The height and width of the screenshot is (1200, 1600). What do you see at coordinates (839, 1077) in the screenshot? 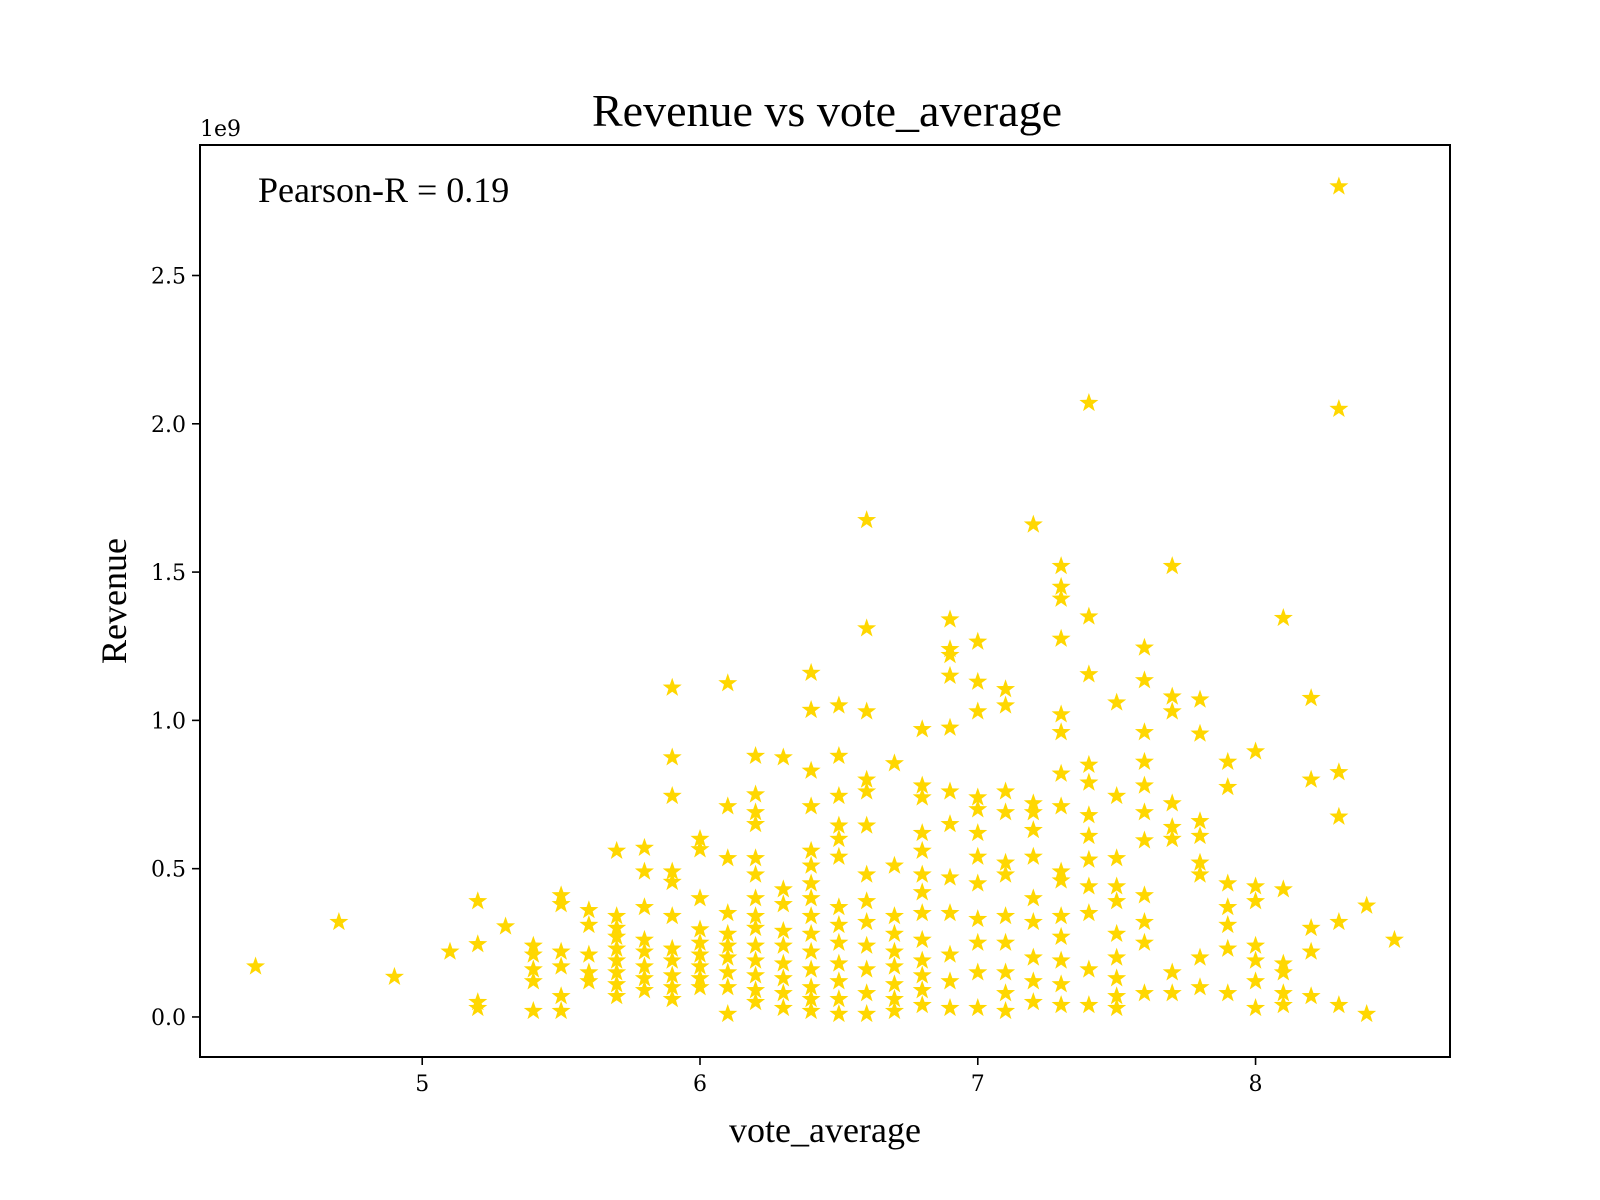
I see `x-axis-ticks: 5 6 7 8` at bounding box center [839, 1077].